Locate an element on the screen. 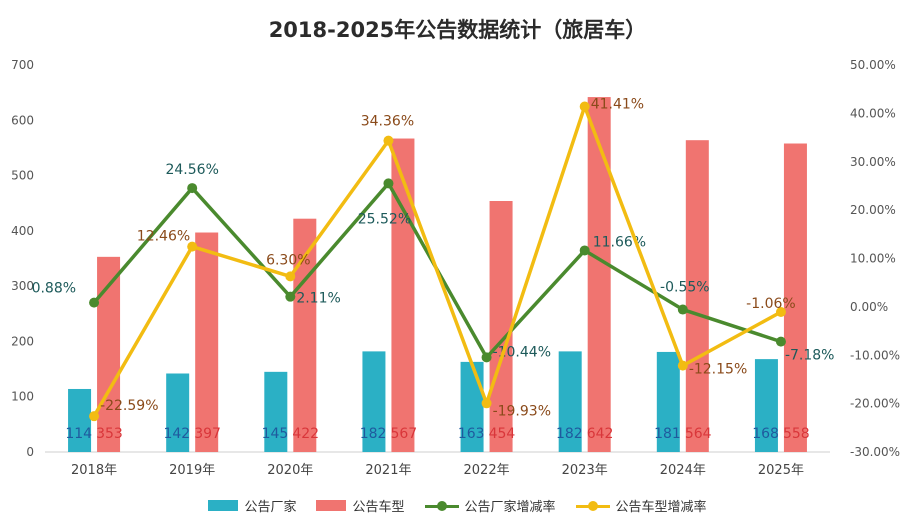 The width and height of the screenshot is (915, 531). line-value-label: 25.52% is located at coordinates (384, 219).